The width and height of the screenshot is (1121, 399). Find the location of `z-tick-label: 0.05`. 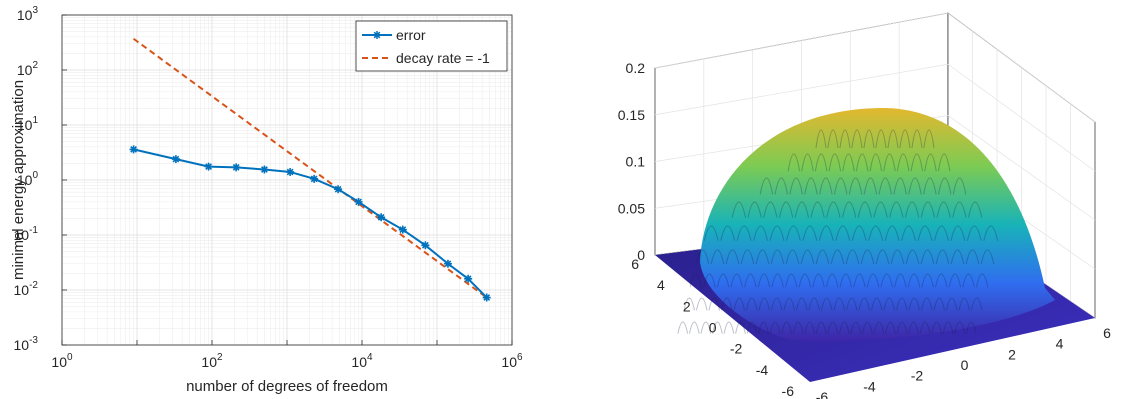

z-tick-label: 0.05 is located at coordinates (631, 208).